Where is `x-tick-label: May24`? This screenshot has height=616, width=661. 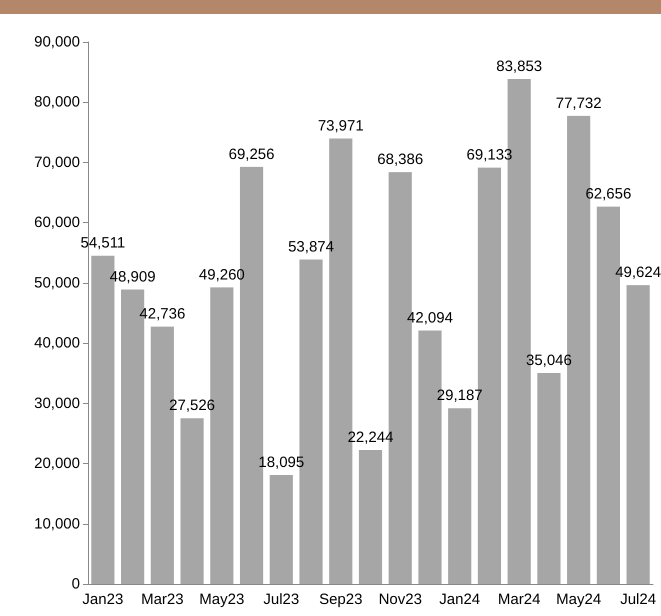 x-tick-label: May24 is located at coordinates (579, 599).